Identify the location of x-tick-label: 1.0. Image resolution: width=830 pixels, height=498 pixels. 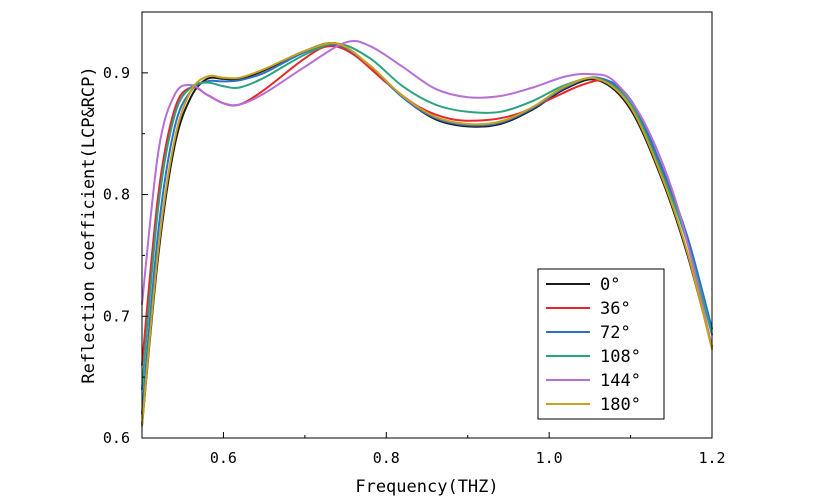
(549, 458).